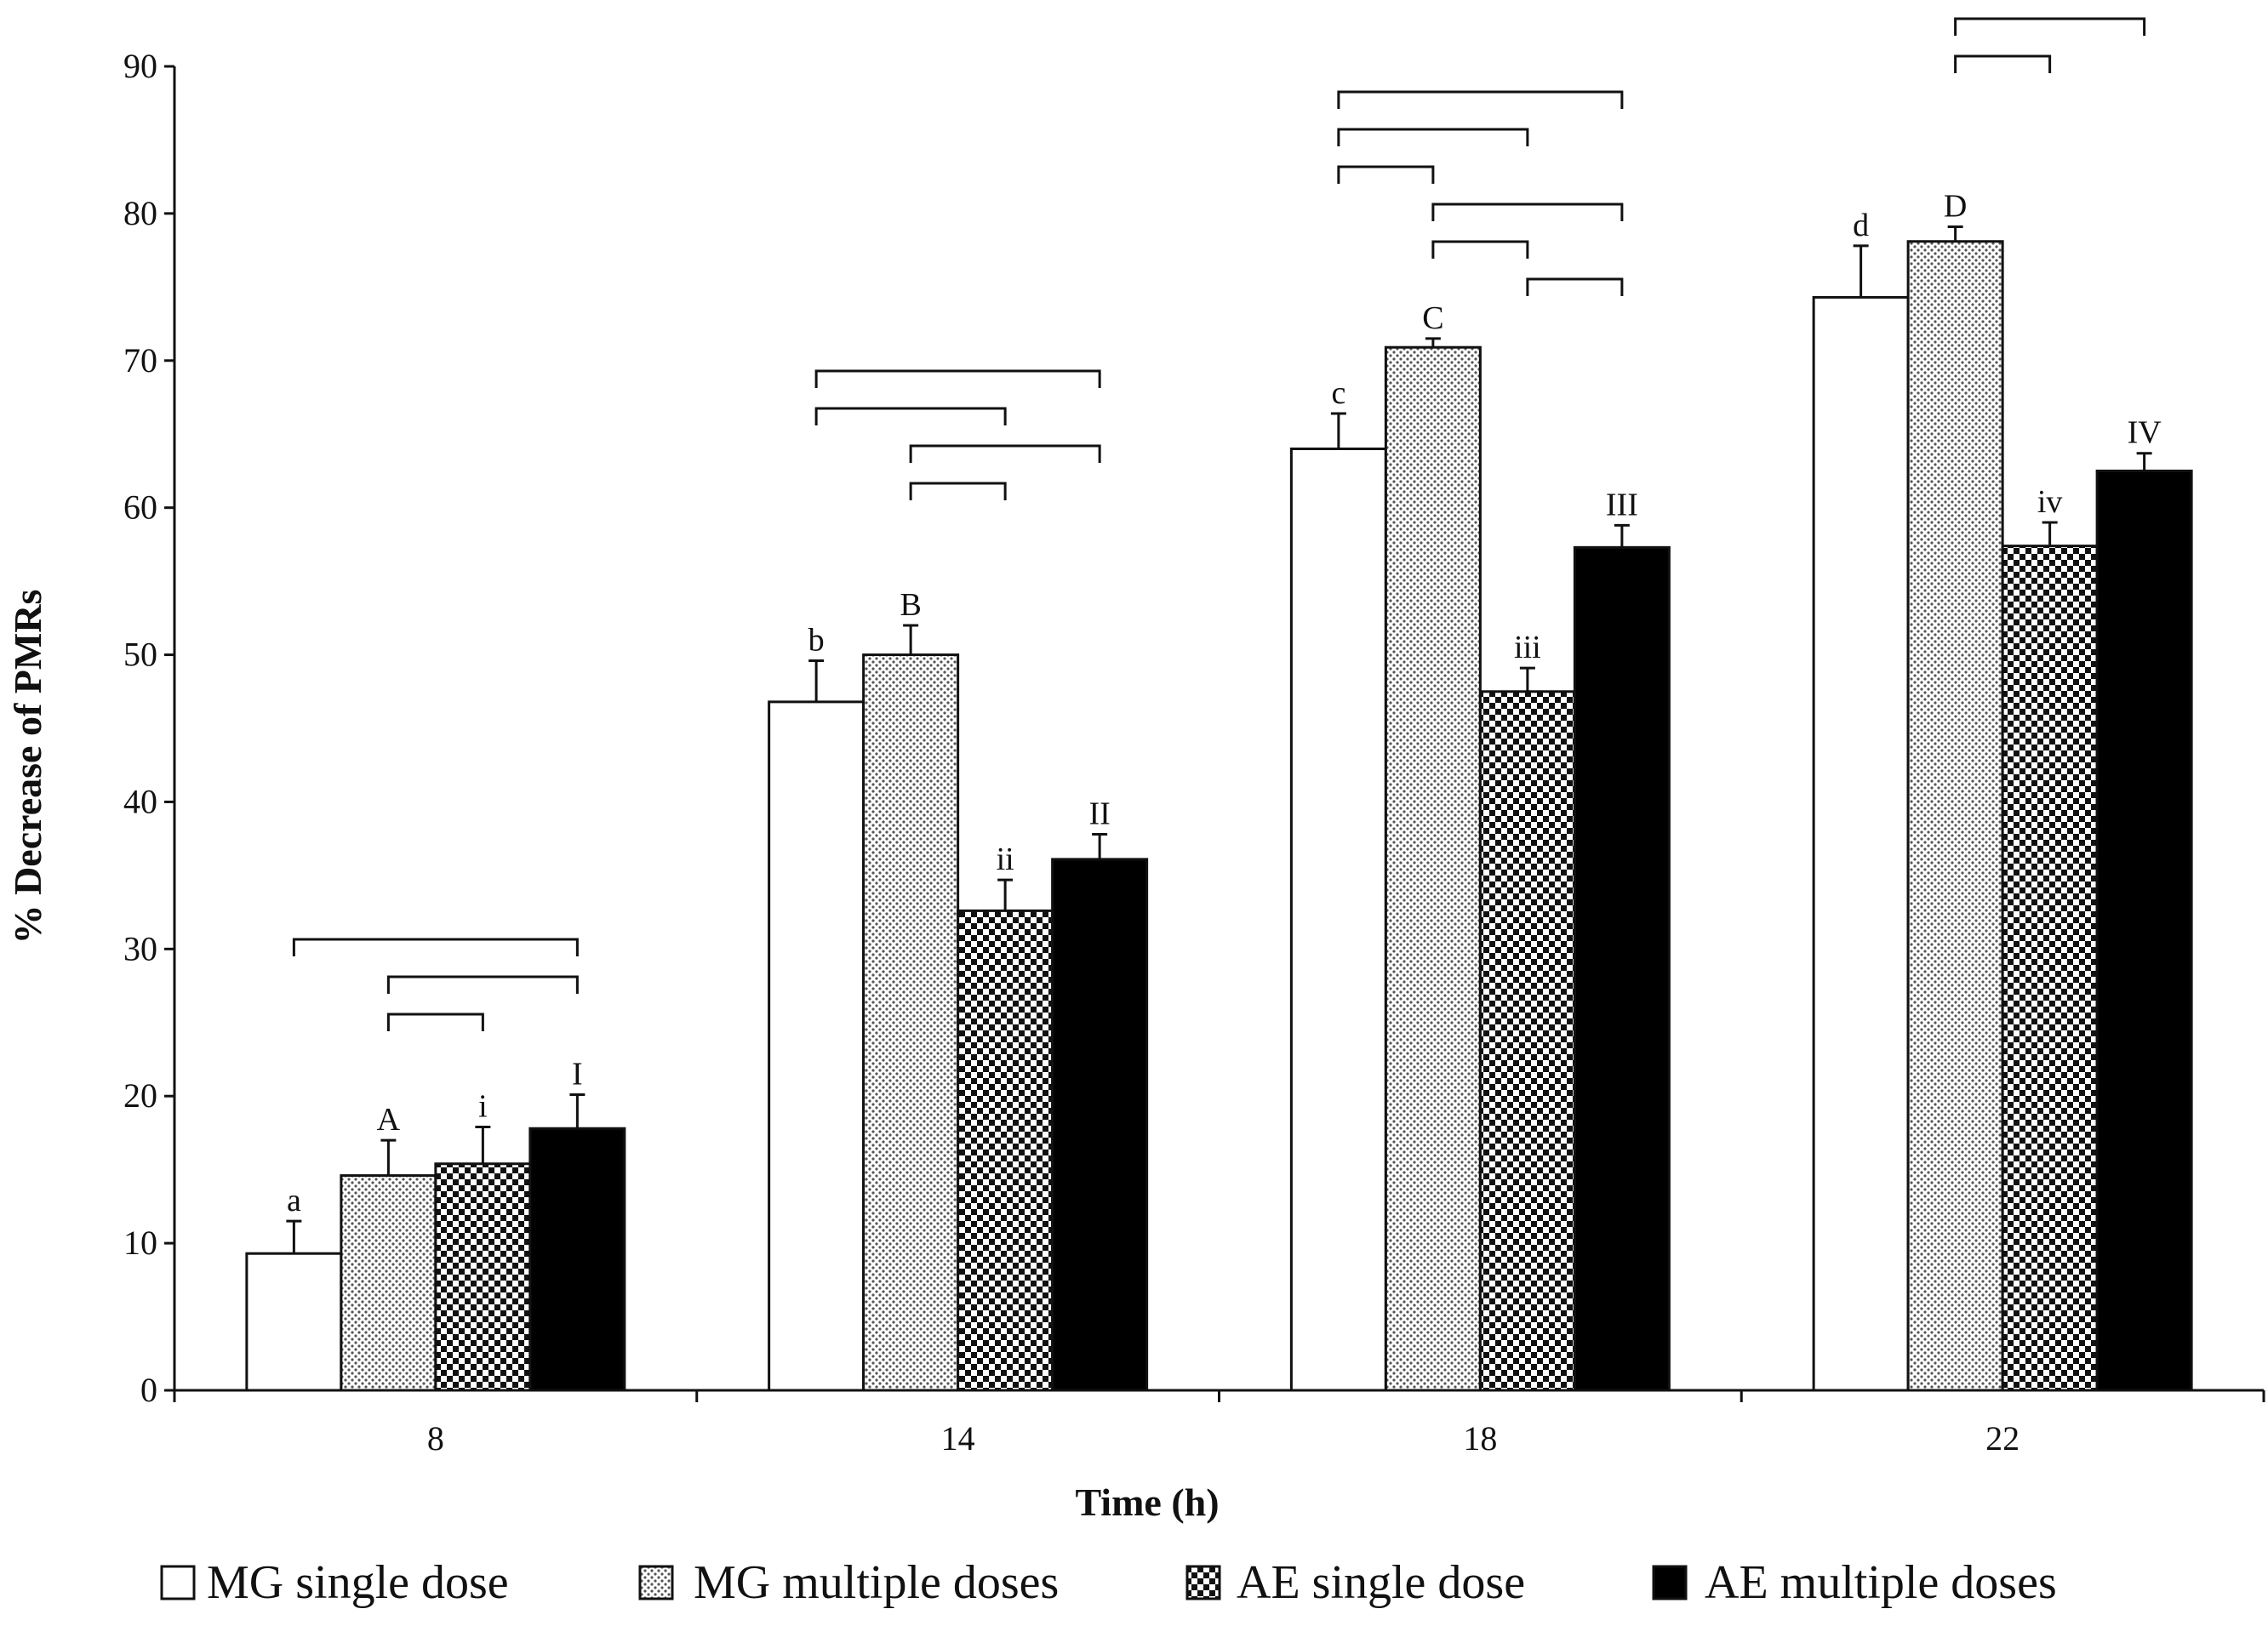 Image resolution: width=2268 pixels, height=1626 pixels. Describe the element at coordinates (577, 1074) in the screenshot. I see `significance-label: I` at that location.